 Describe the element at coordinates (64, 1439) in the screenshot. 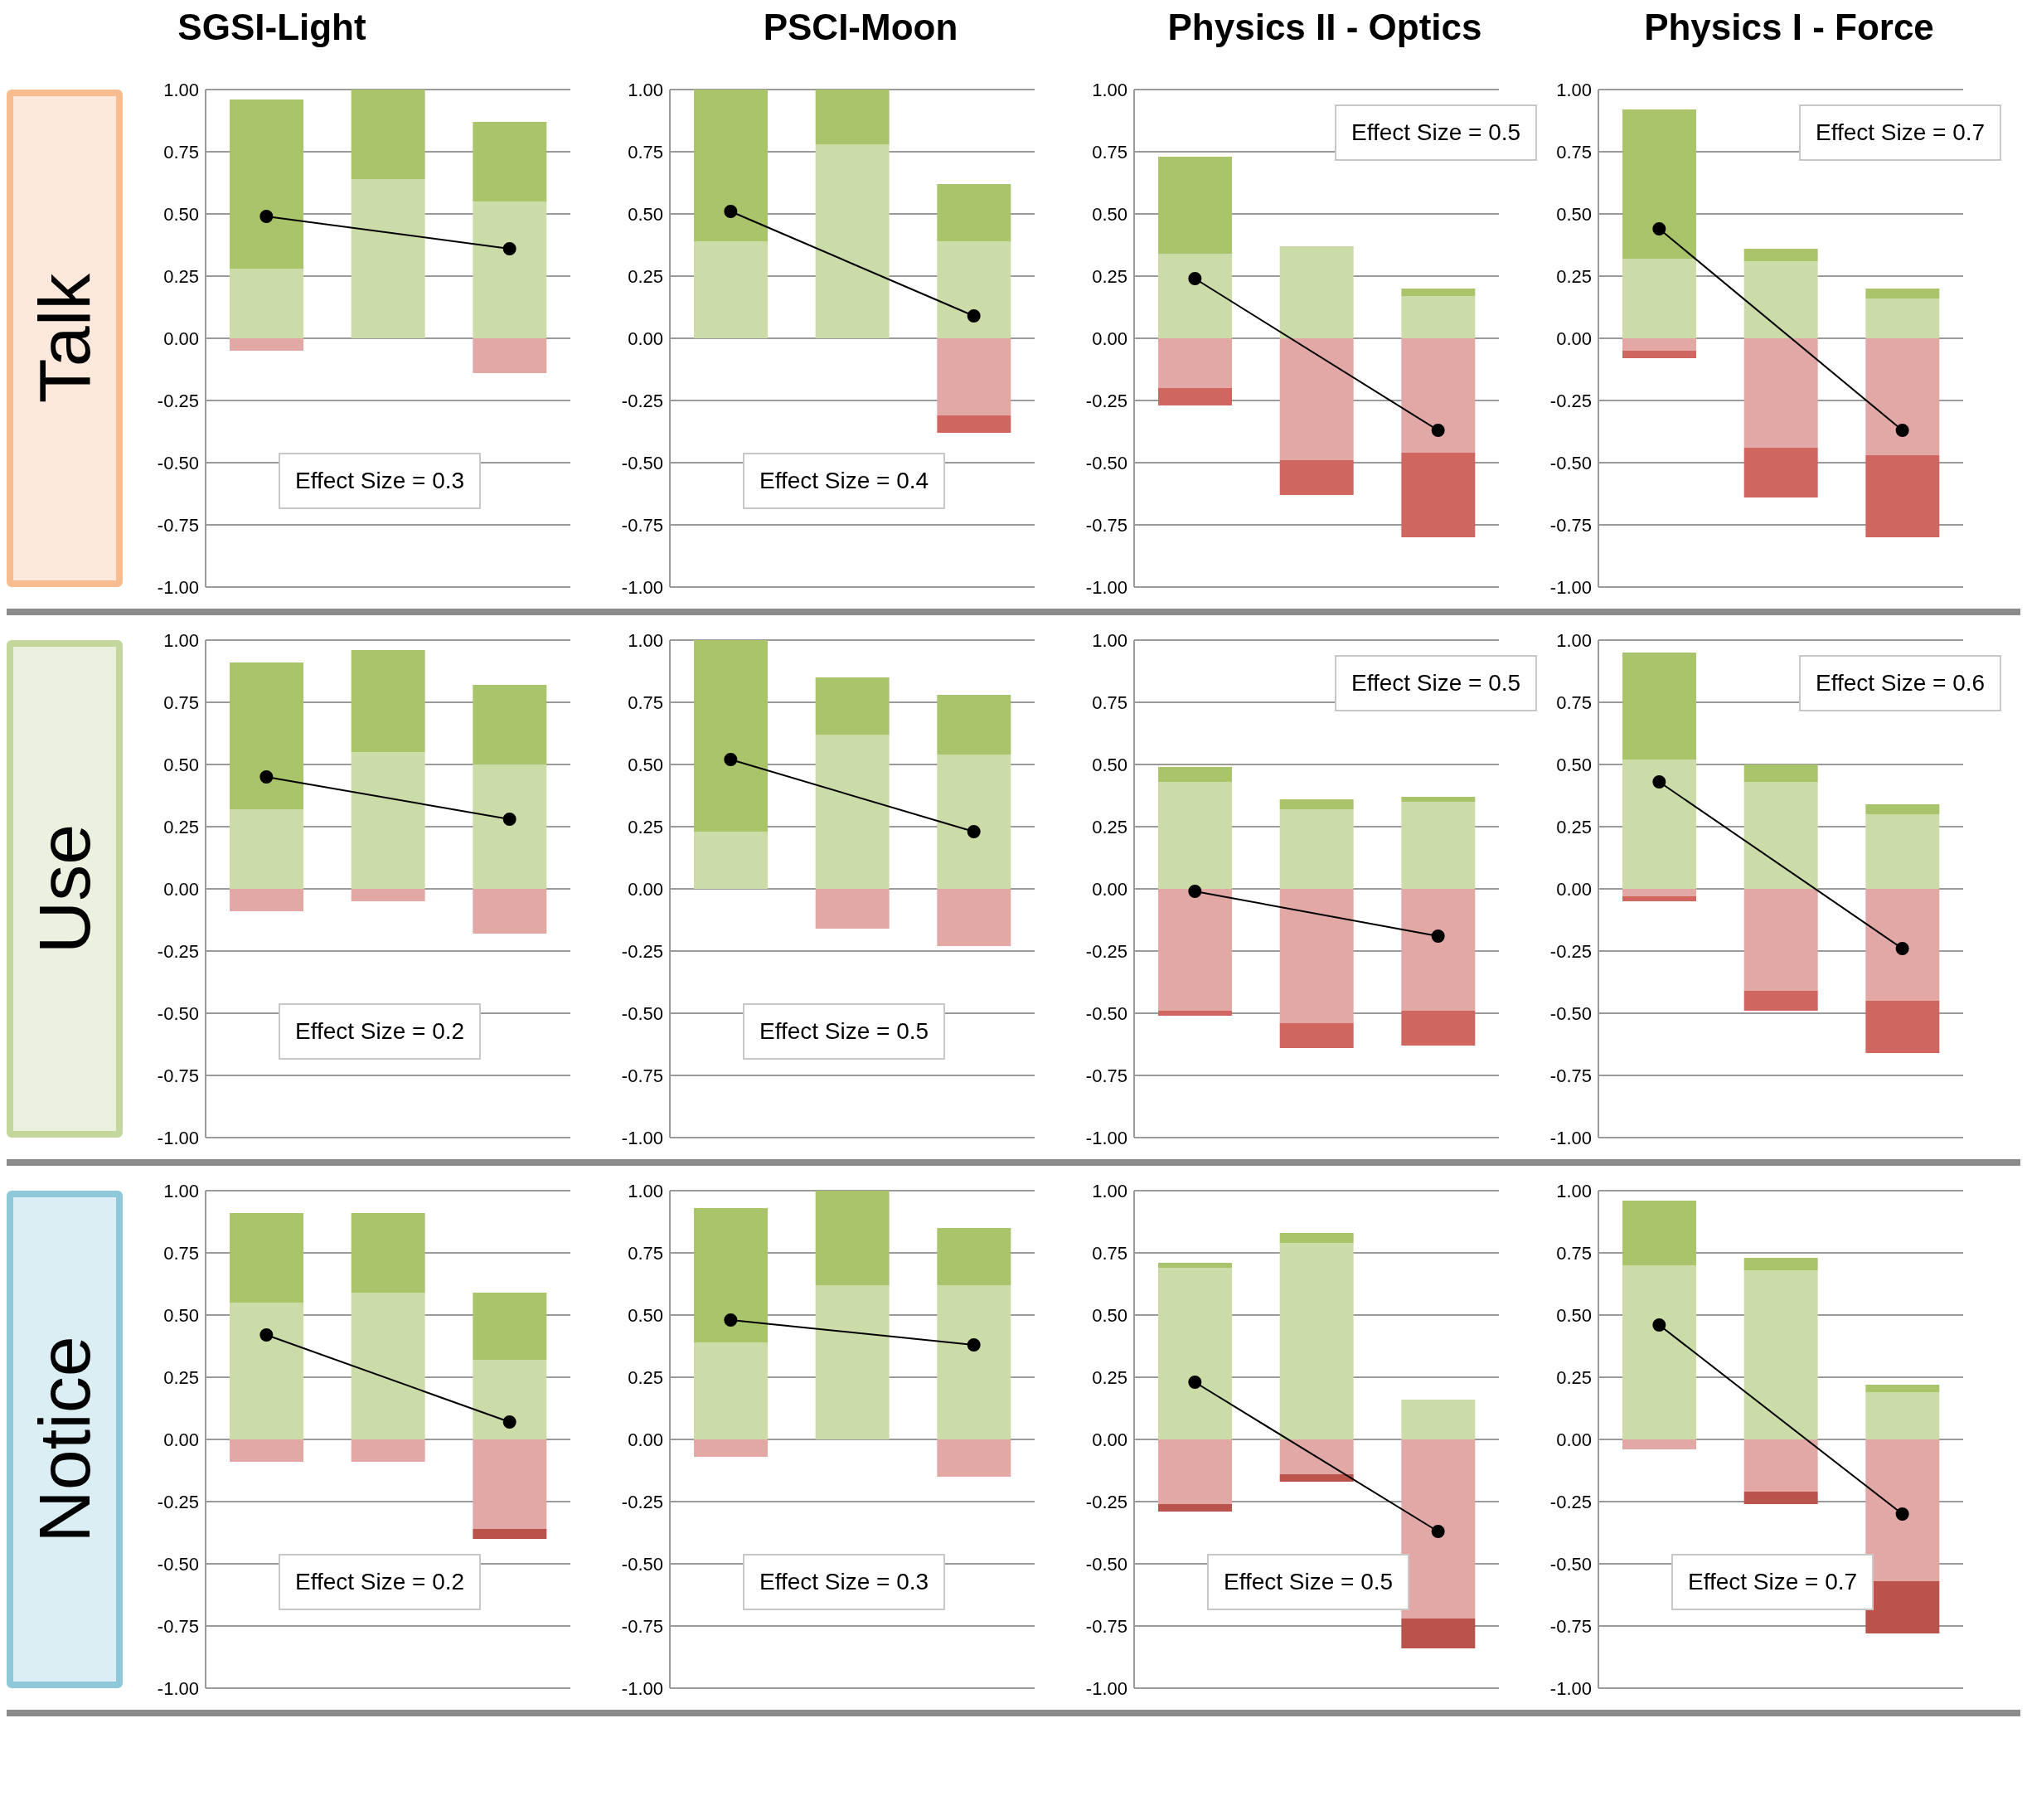

I see `y-axis-title: Notice` at that location.